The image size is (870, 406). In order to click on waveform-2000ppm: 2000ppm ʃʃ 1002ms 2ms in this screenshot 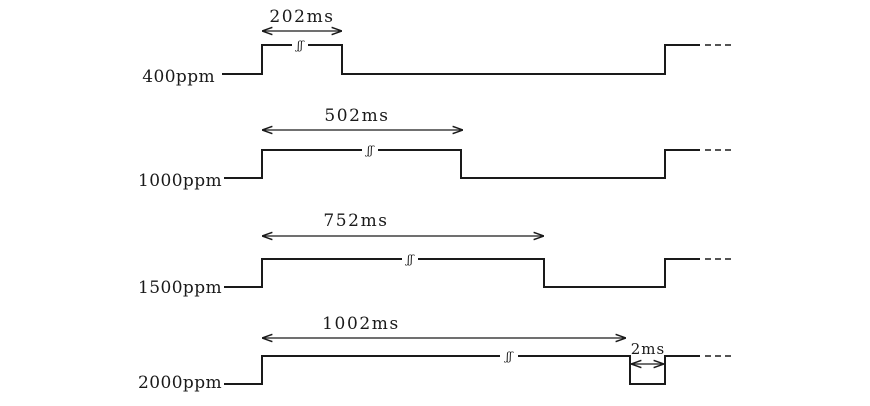, I will do `click(436, 353)`.